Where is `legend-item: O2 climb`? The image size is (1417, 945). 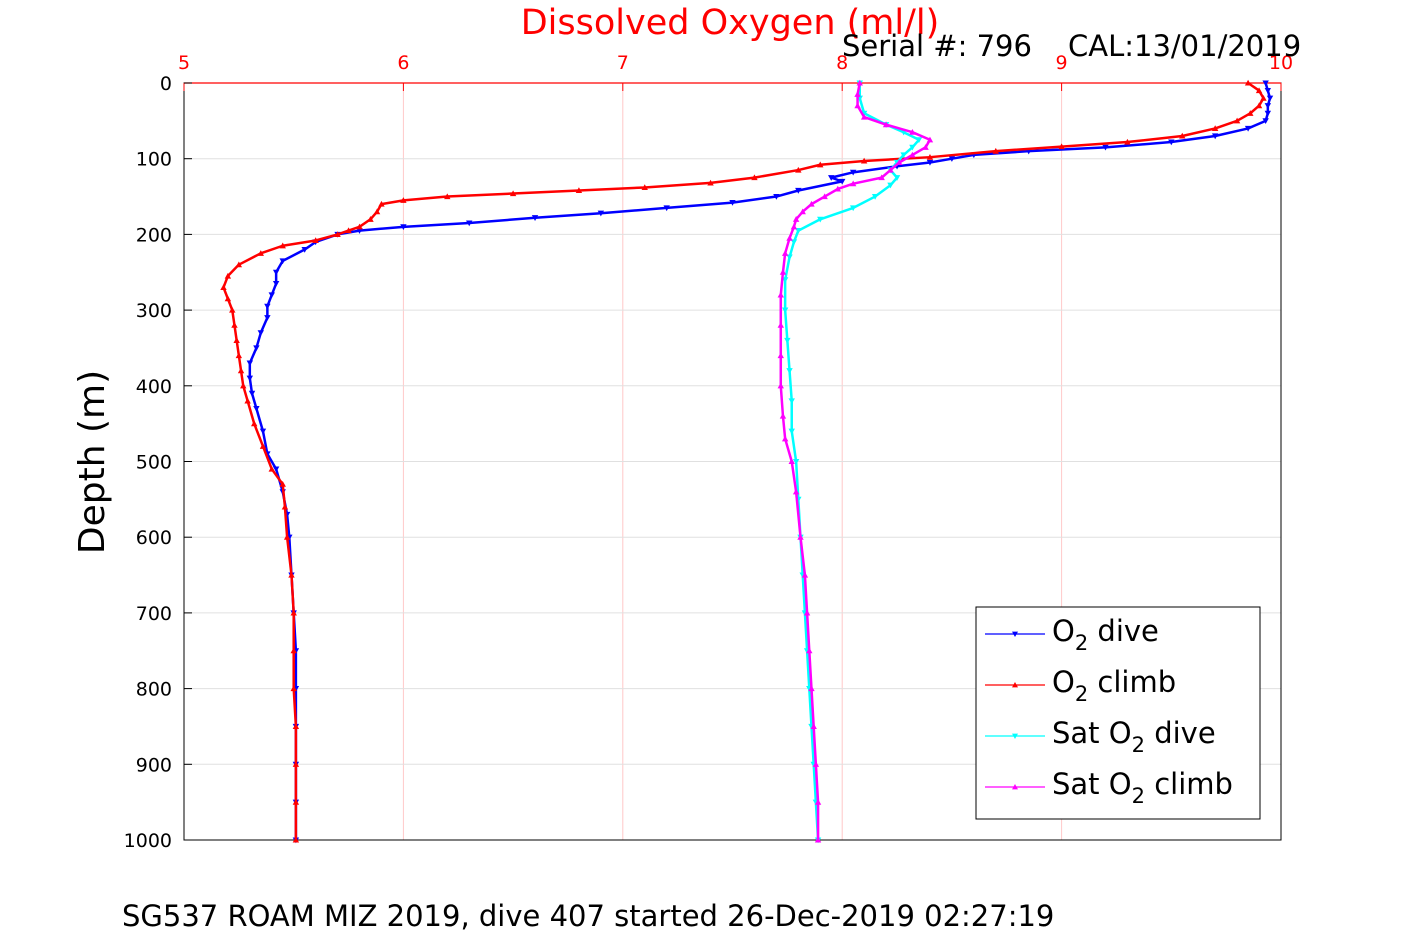 legend-item: O2 climb is located at coordinates (1080, 685).